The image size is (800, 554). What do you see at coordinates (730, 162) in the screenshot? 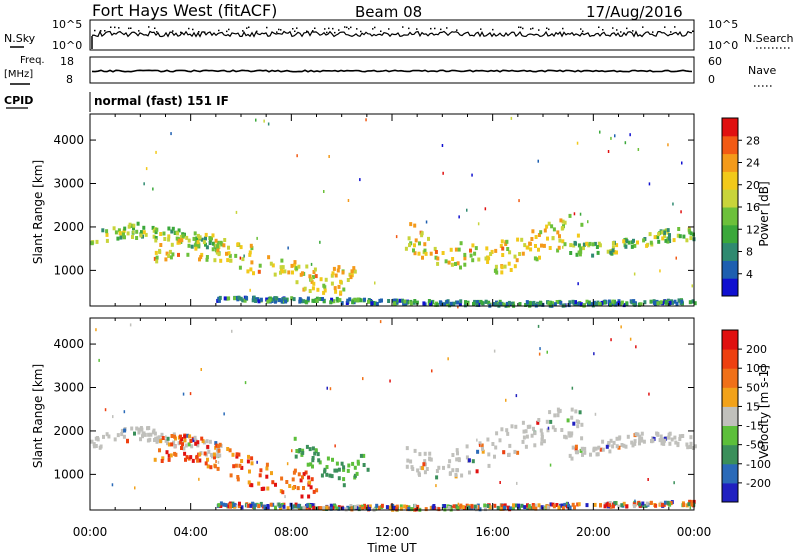
I see `colorbar-swatch` at bounding box center [730, 162].